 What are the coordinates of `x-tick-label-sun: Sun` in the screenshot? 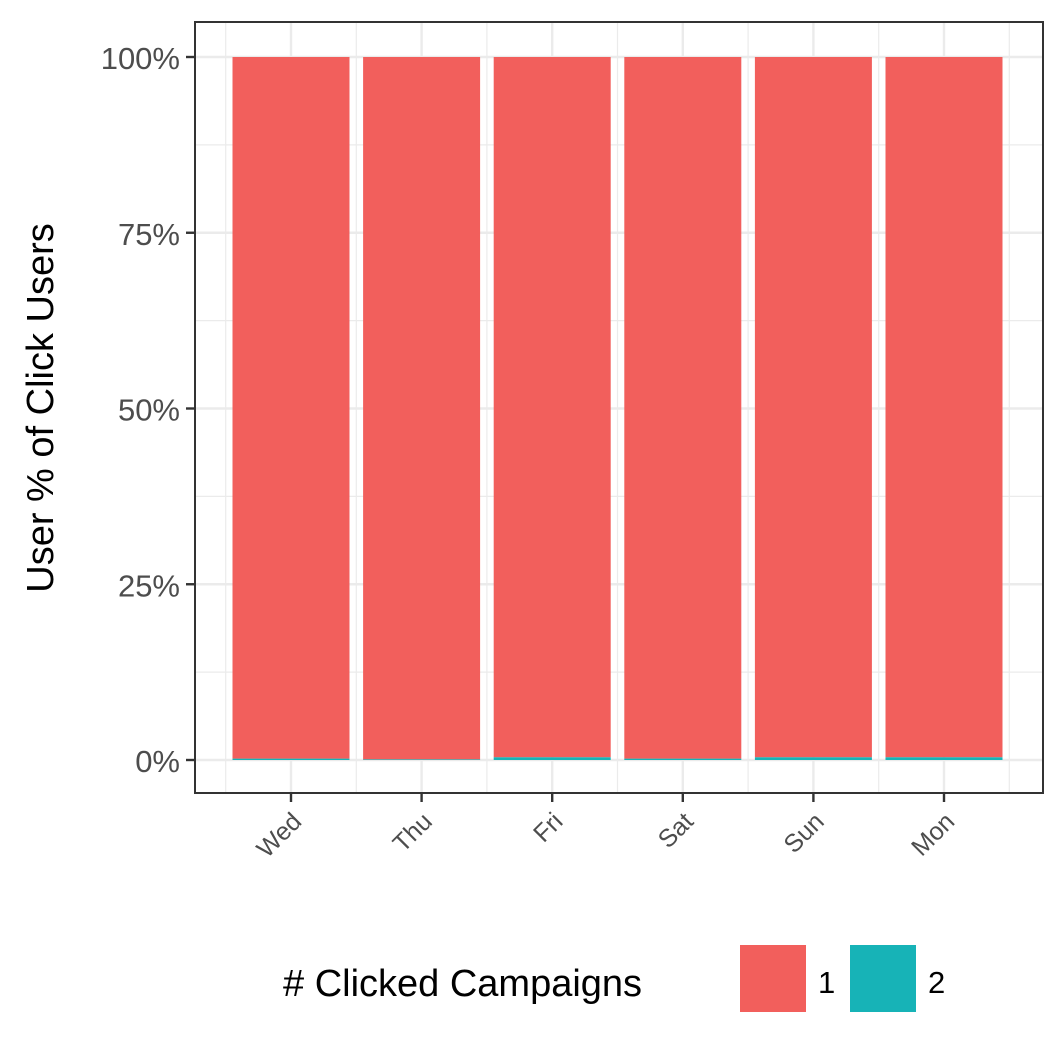 It's located at (803, 832).